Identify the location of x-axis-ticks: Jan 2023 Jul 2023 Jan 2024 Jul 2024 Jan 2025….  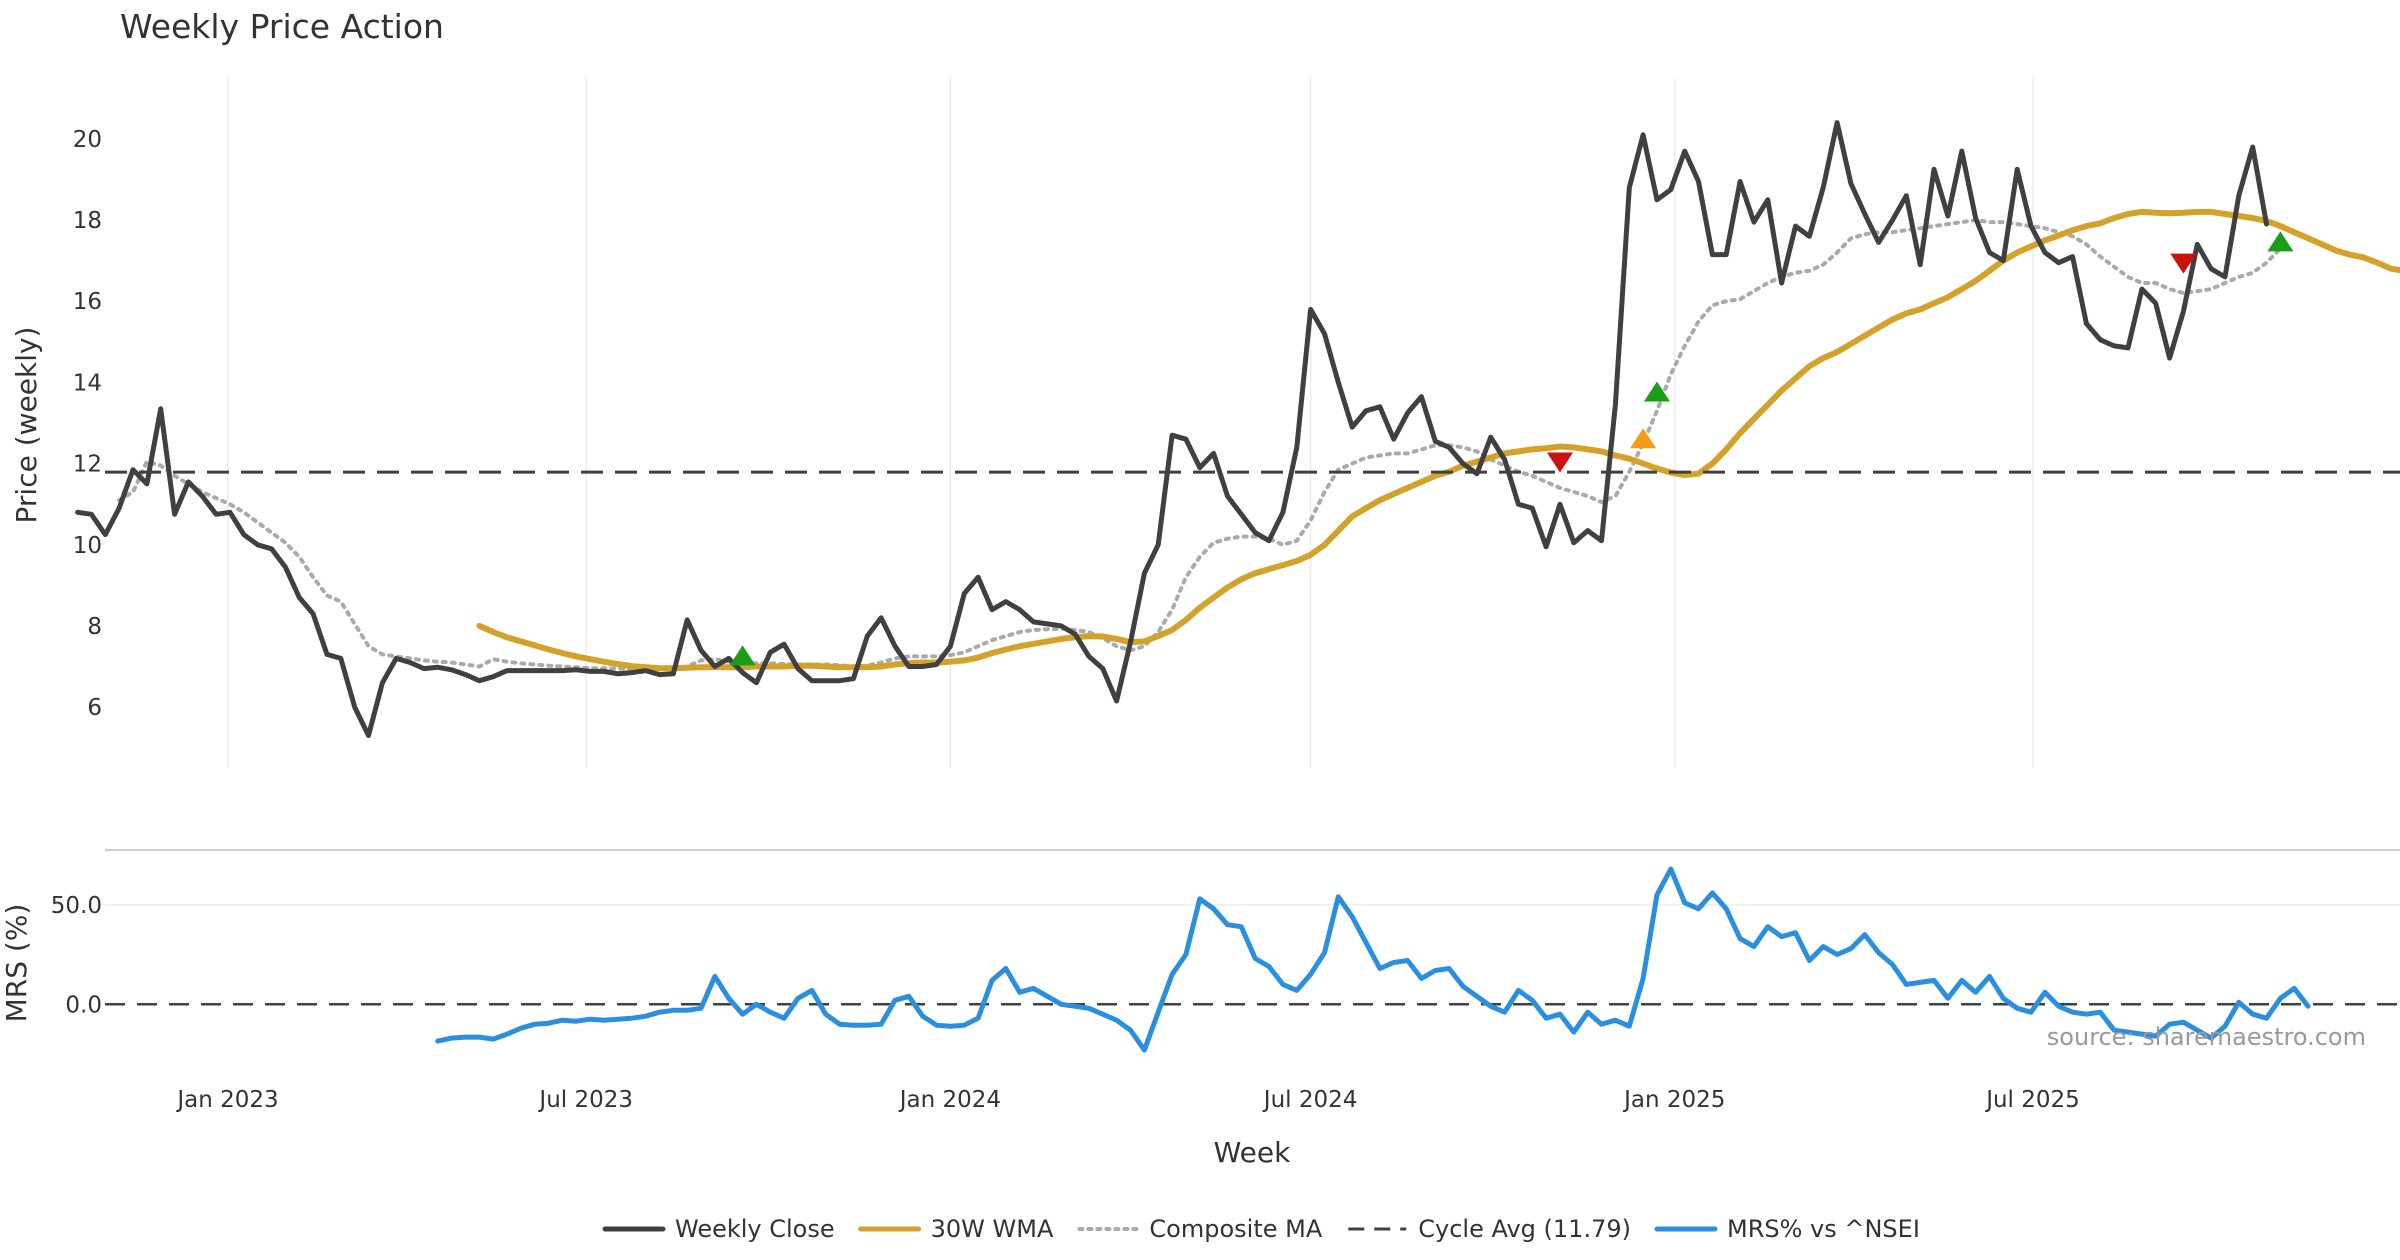
(1127, 1100).